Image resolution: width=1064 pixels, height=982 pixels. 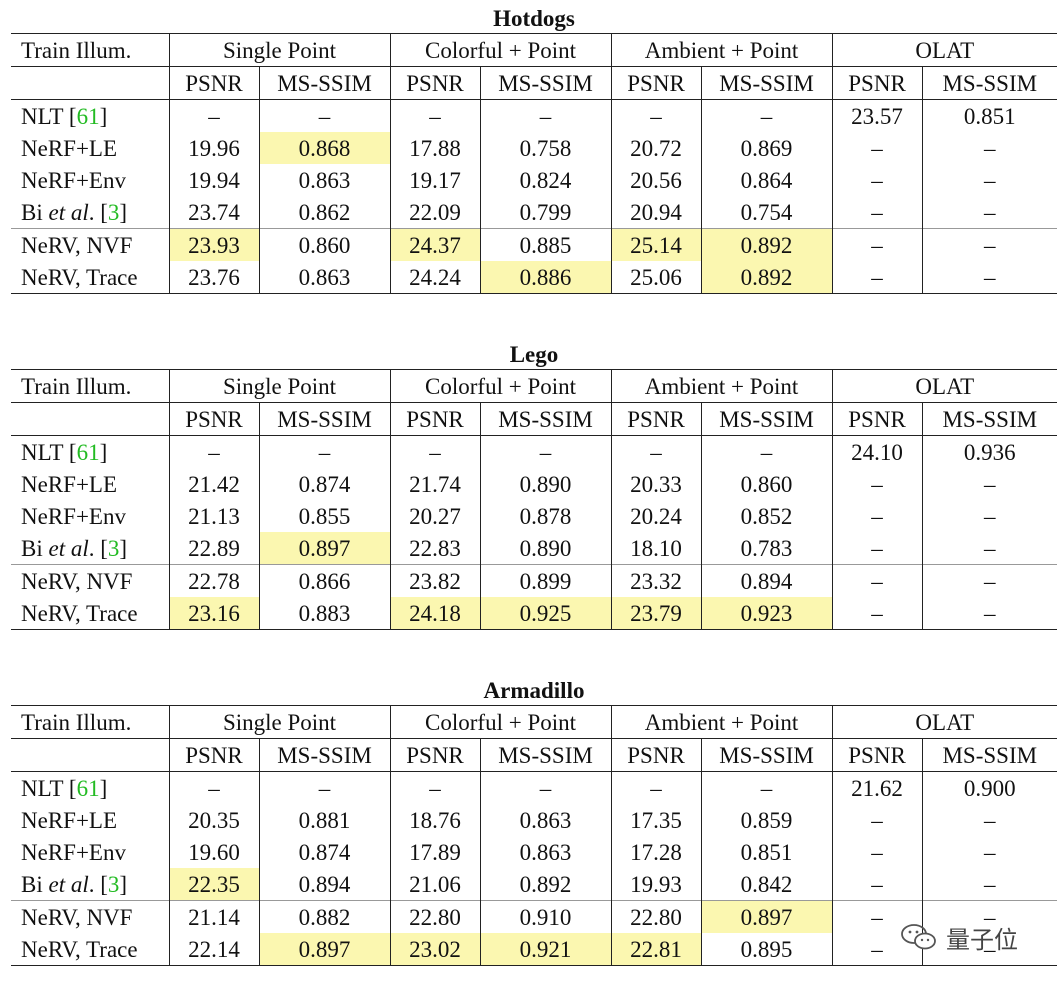 I want to click on value-cell-best: 24.18, so click(x=435, y=613).